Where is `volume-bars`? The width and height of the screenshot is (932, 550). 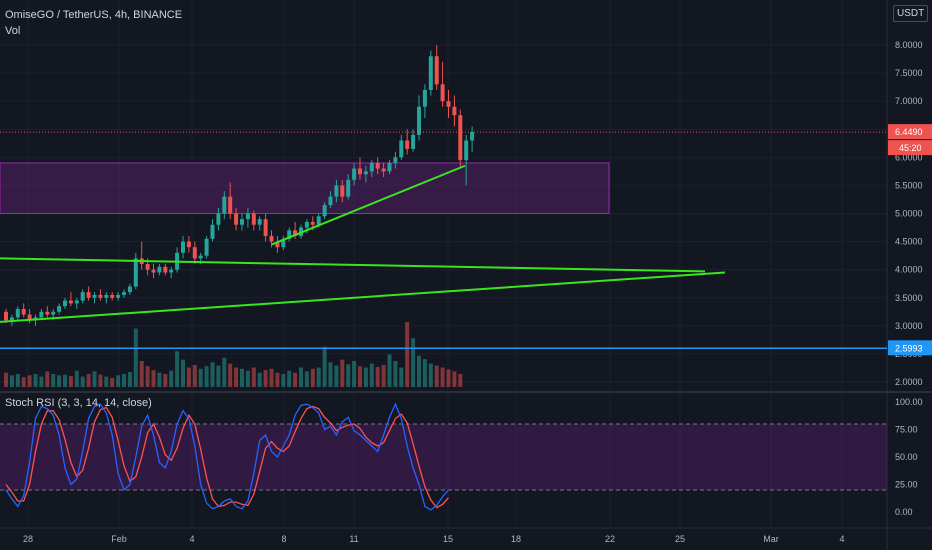
volume-bars is located at coordinates (233, 354).